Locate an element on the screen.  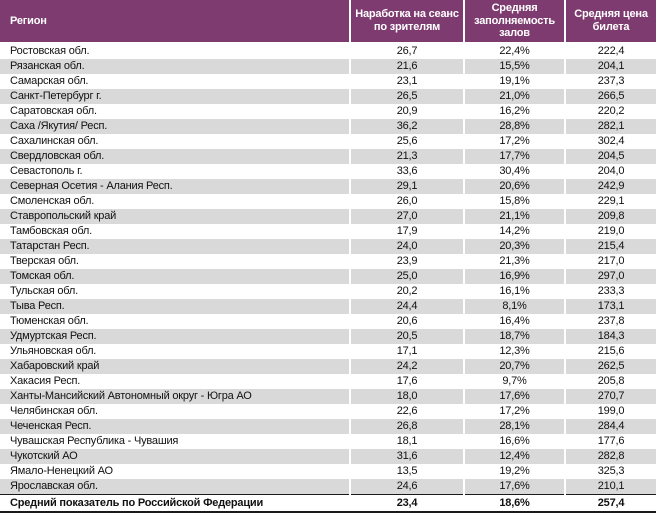
table-row: Севастополь г. 33,6 30,4% 204,0 is located at coordinates (328, 171).